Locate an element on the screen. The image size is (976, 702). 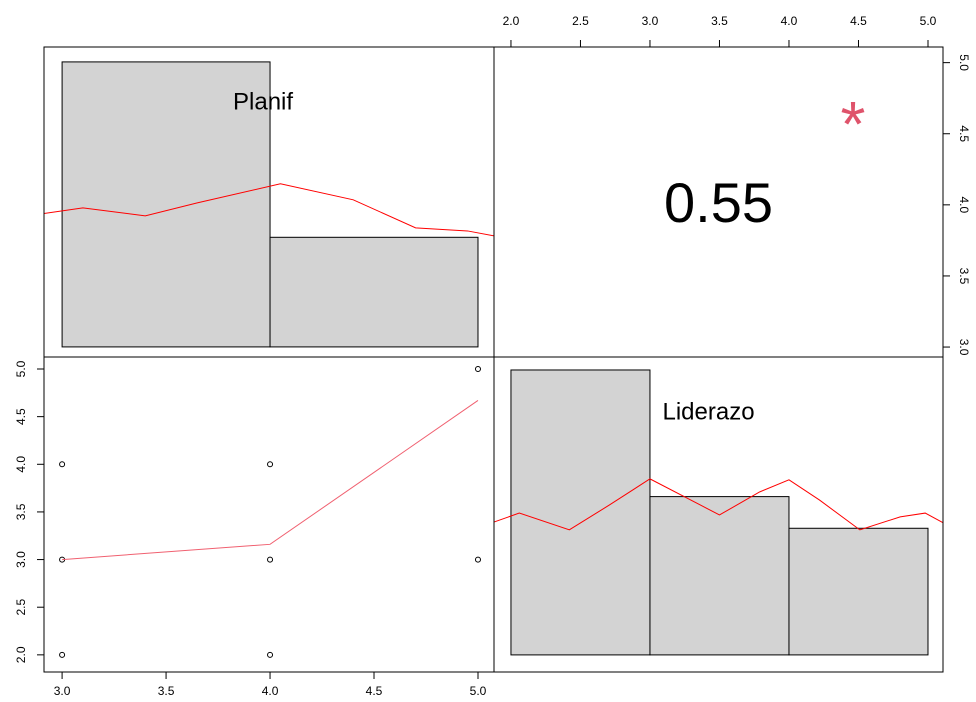
x-tick-label: 2.0 is located at coordinates (511, 21).